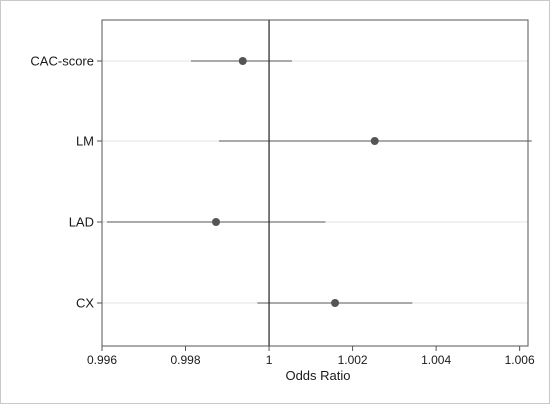 The width and height of the screenshot is (550, 409). I want to click on y-tick-label: CX, so click(85, 303).